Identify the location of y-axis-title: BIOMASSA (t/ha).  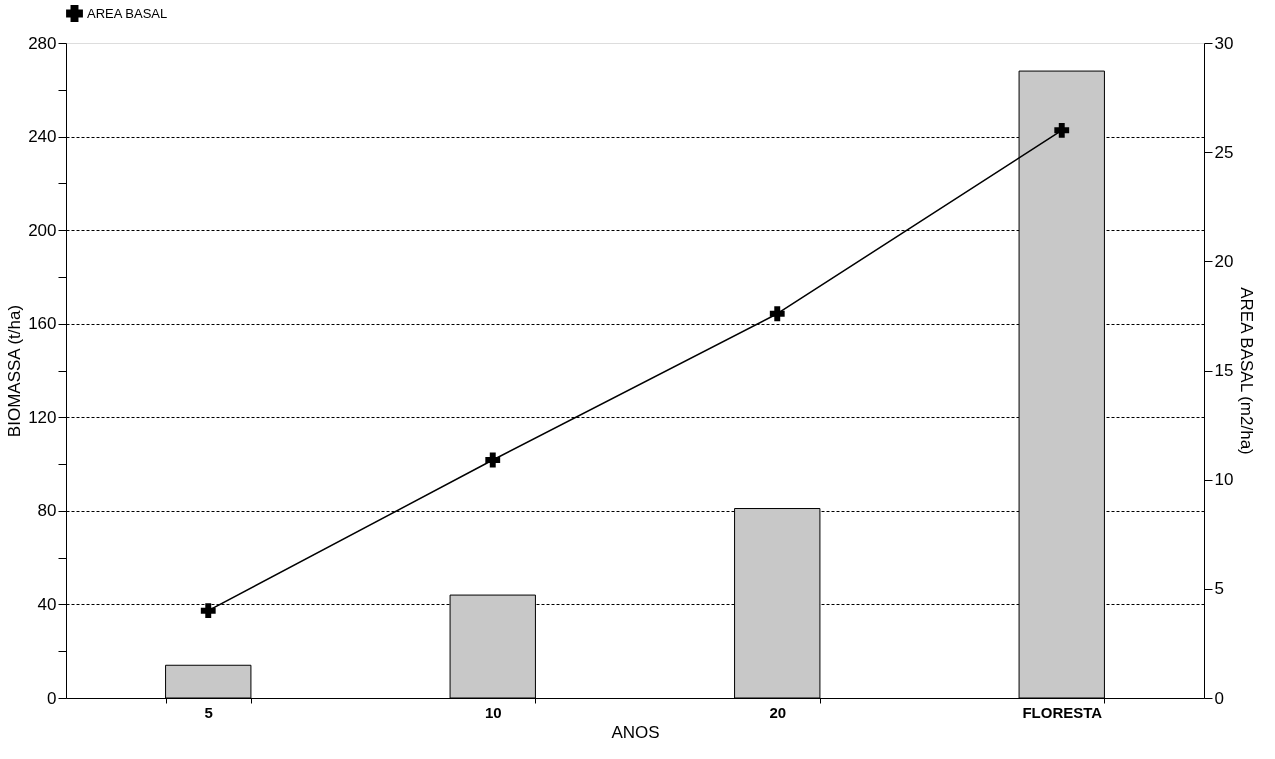
(15, 371).